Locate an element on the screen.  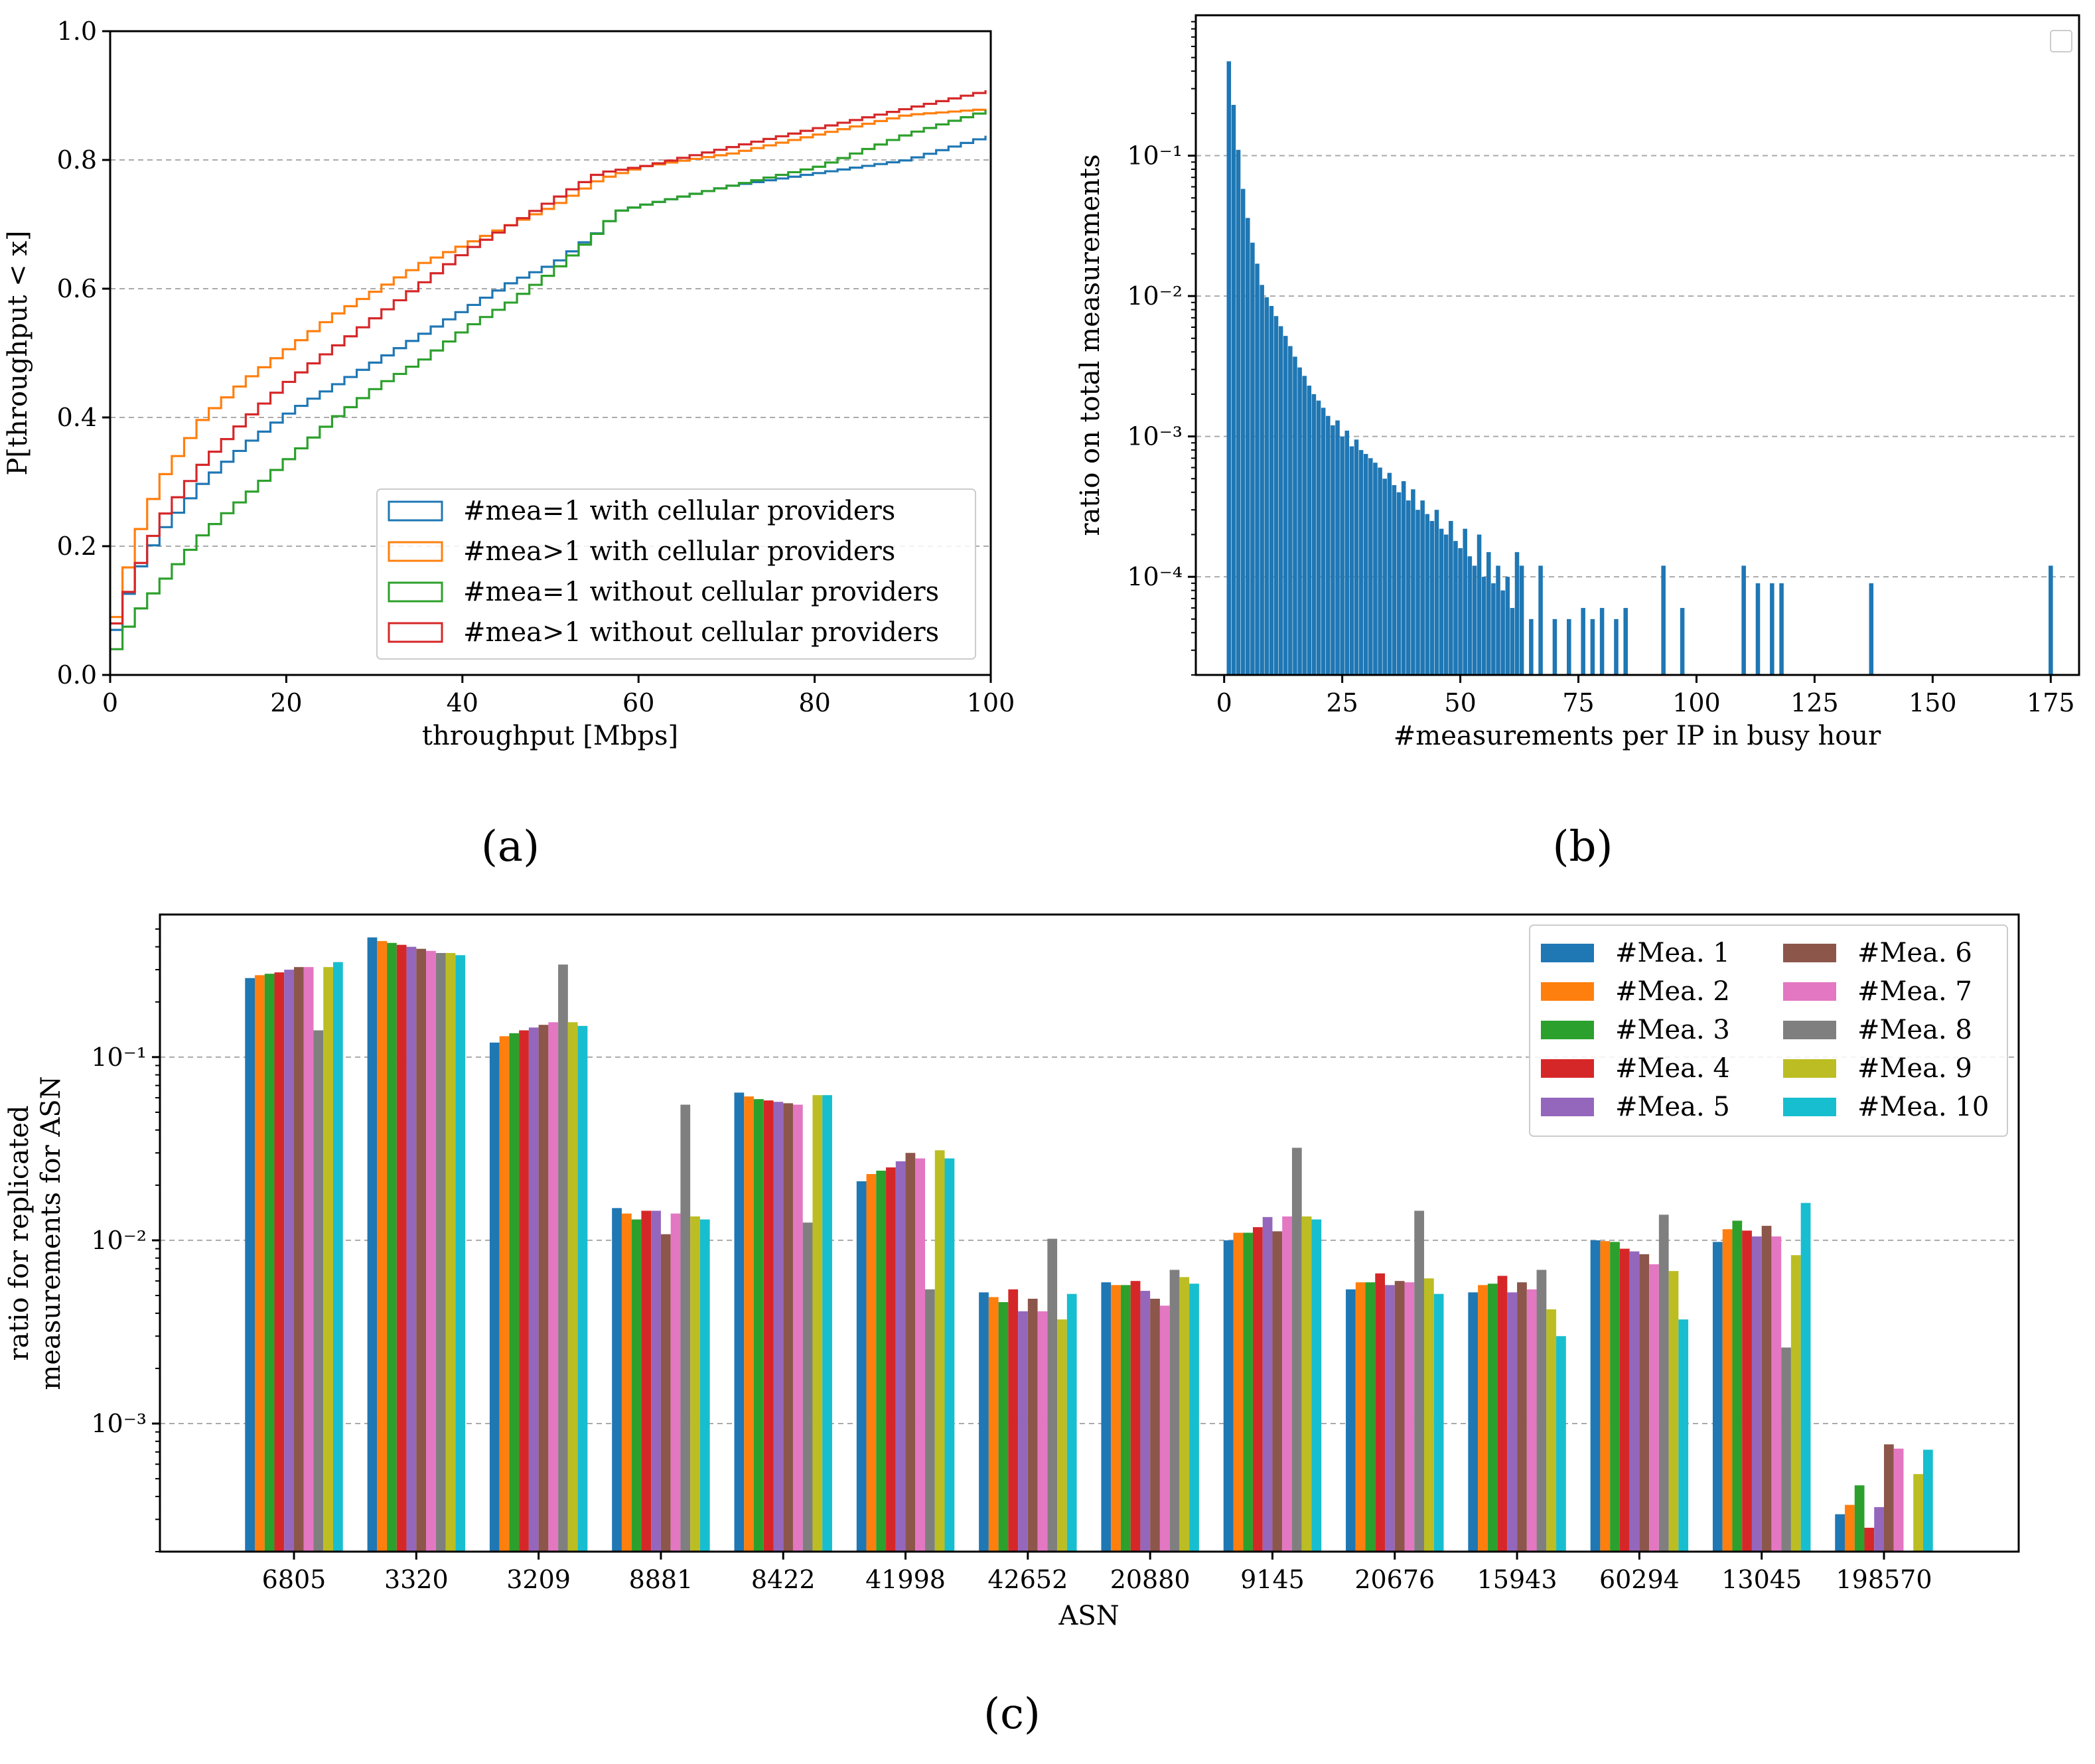
panel-a-y-ticks: 0.0 0.2 0.4 0.6 0.8 1.0 is located at coordinates (83, 353).